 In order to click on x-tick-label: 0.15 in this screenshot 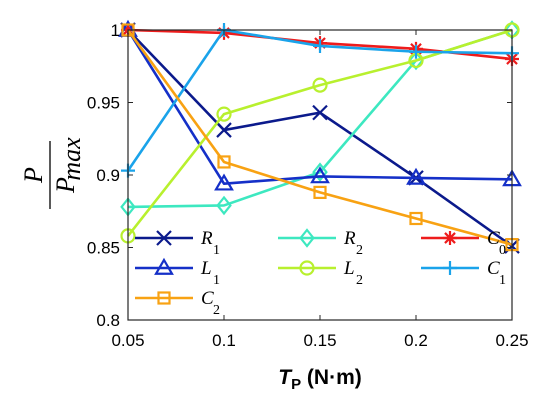, I will do `click(319, 340)`.